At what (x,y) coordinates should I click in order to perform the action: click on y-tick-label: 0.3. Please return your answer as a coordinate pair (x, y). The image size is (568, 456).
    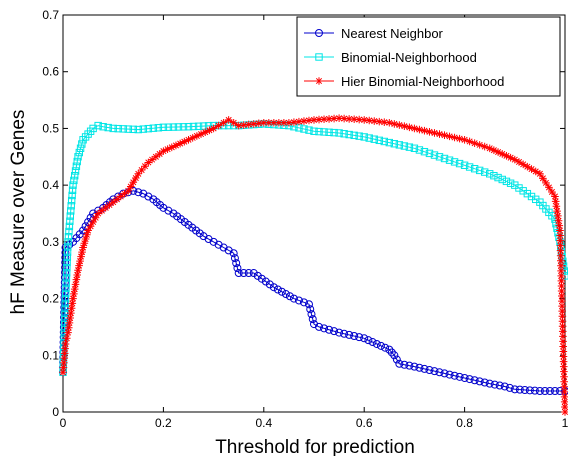
    Looking at the image, I should click on (50, 242).